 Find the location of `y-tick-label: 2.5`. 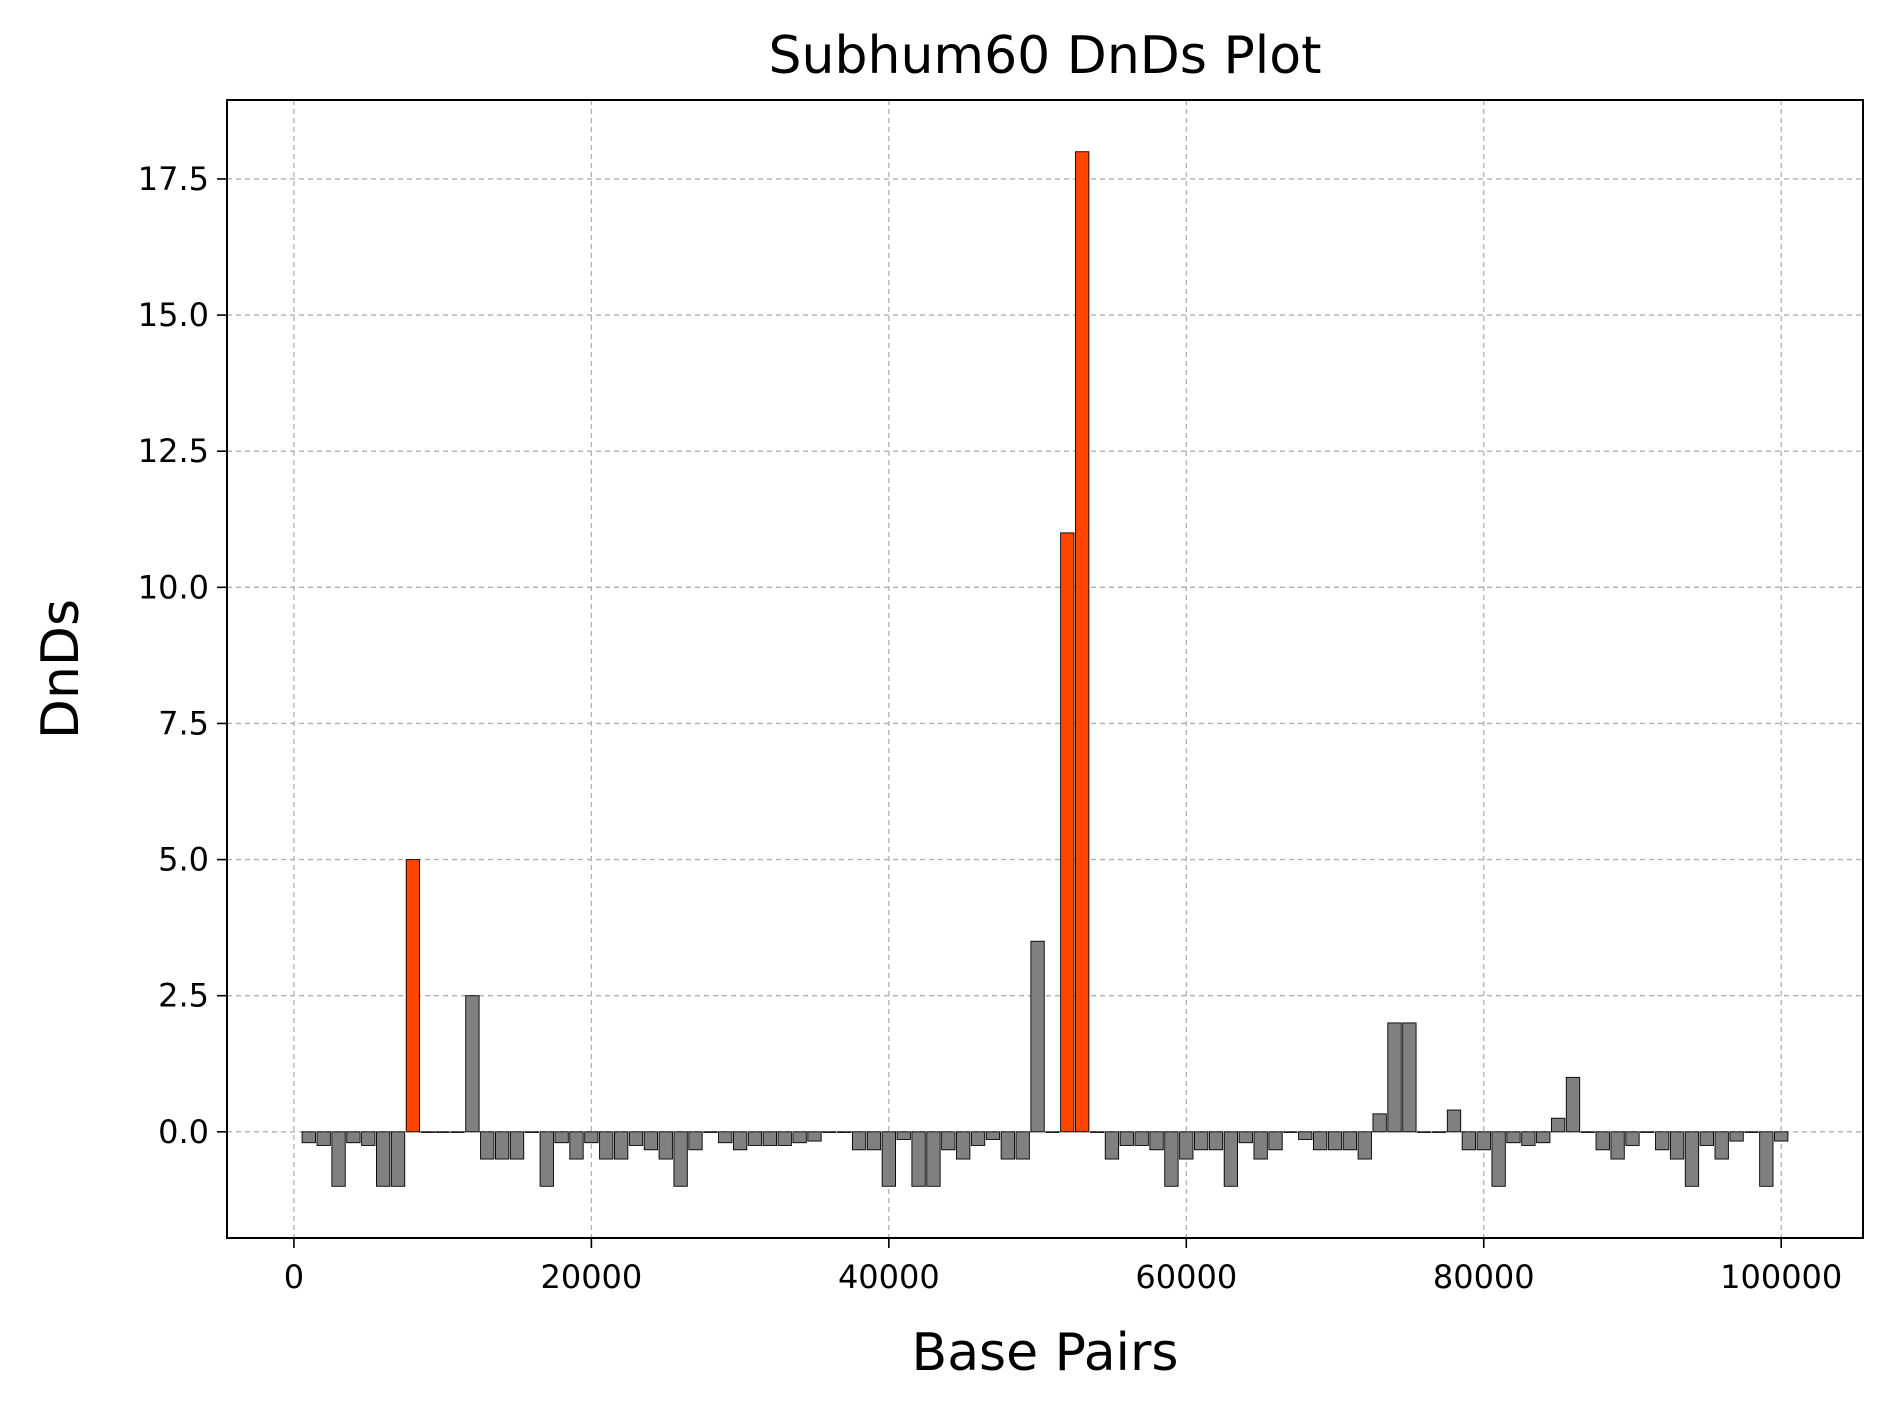

y-tick-label: 2.5 is located at coordinates (183, 996).